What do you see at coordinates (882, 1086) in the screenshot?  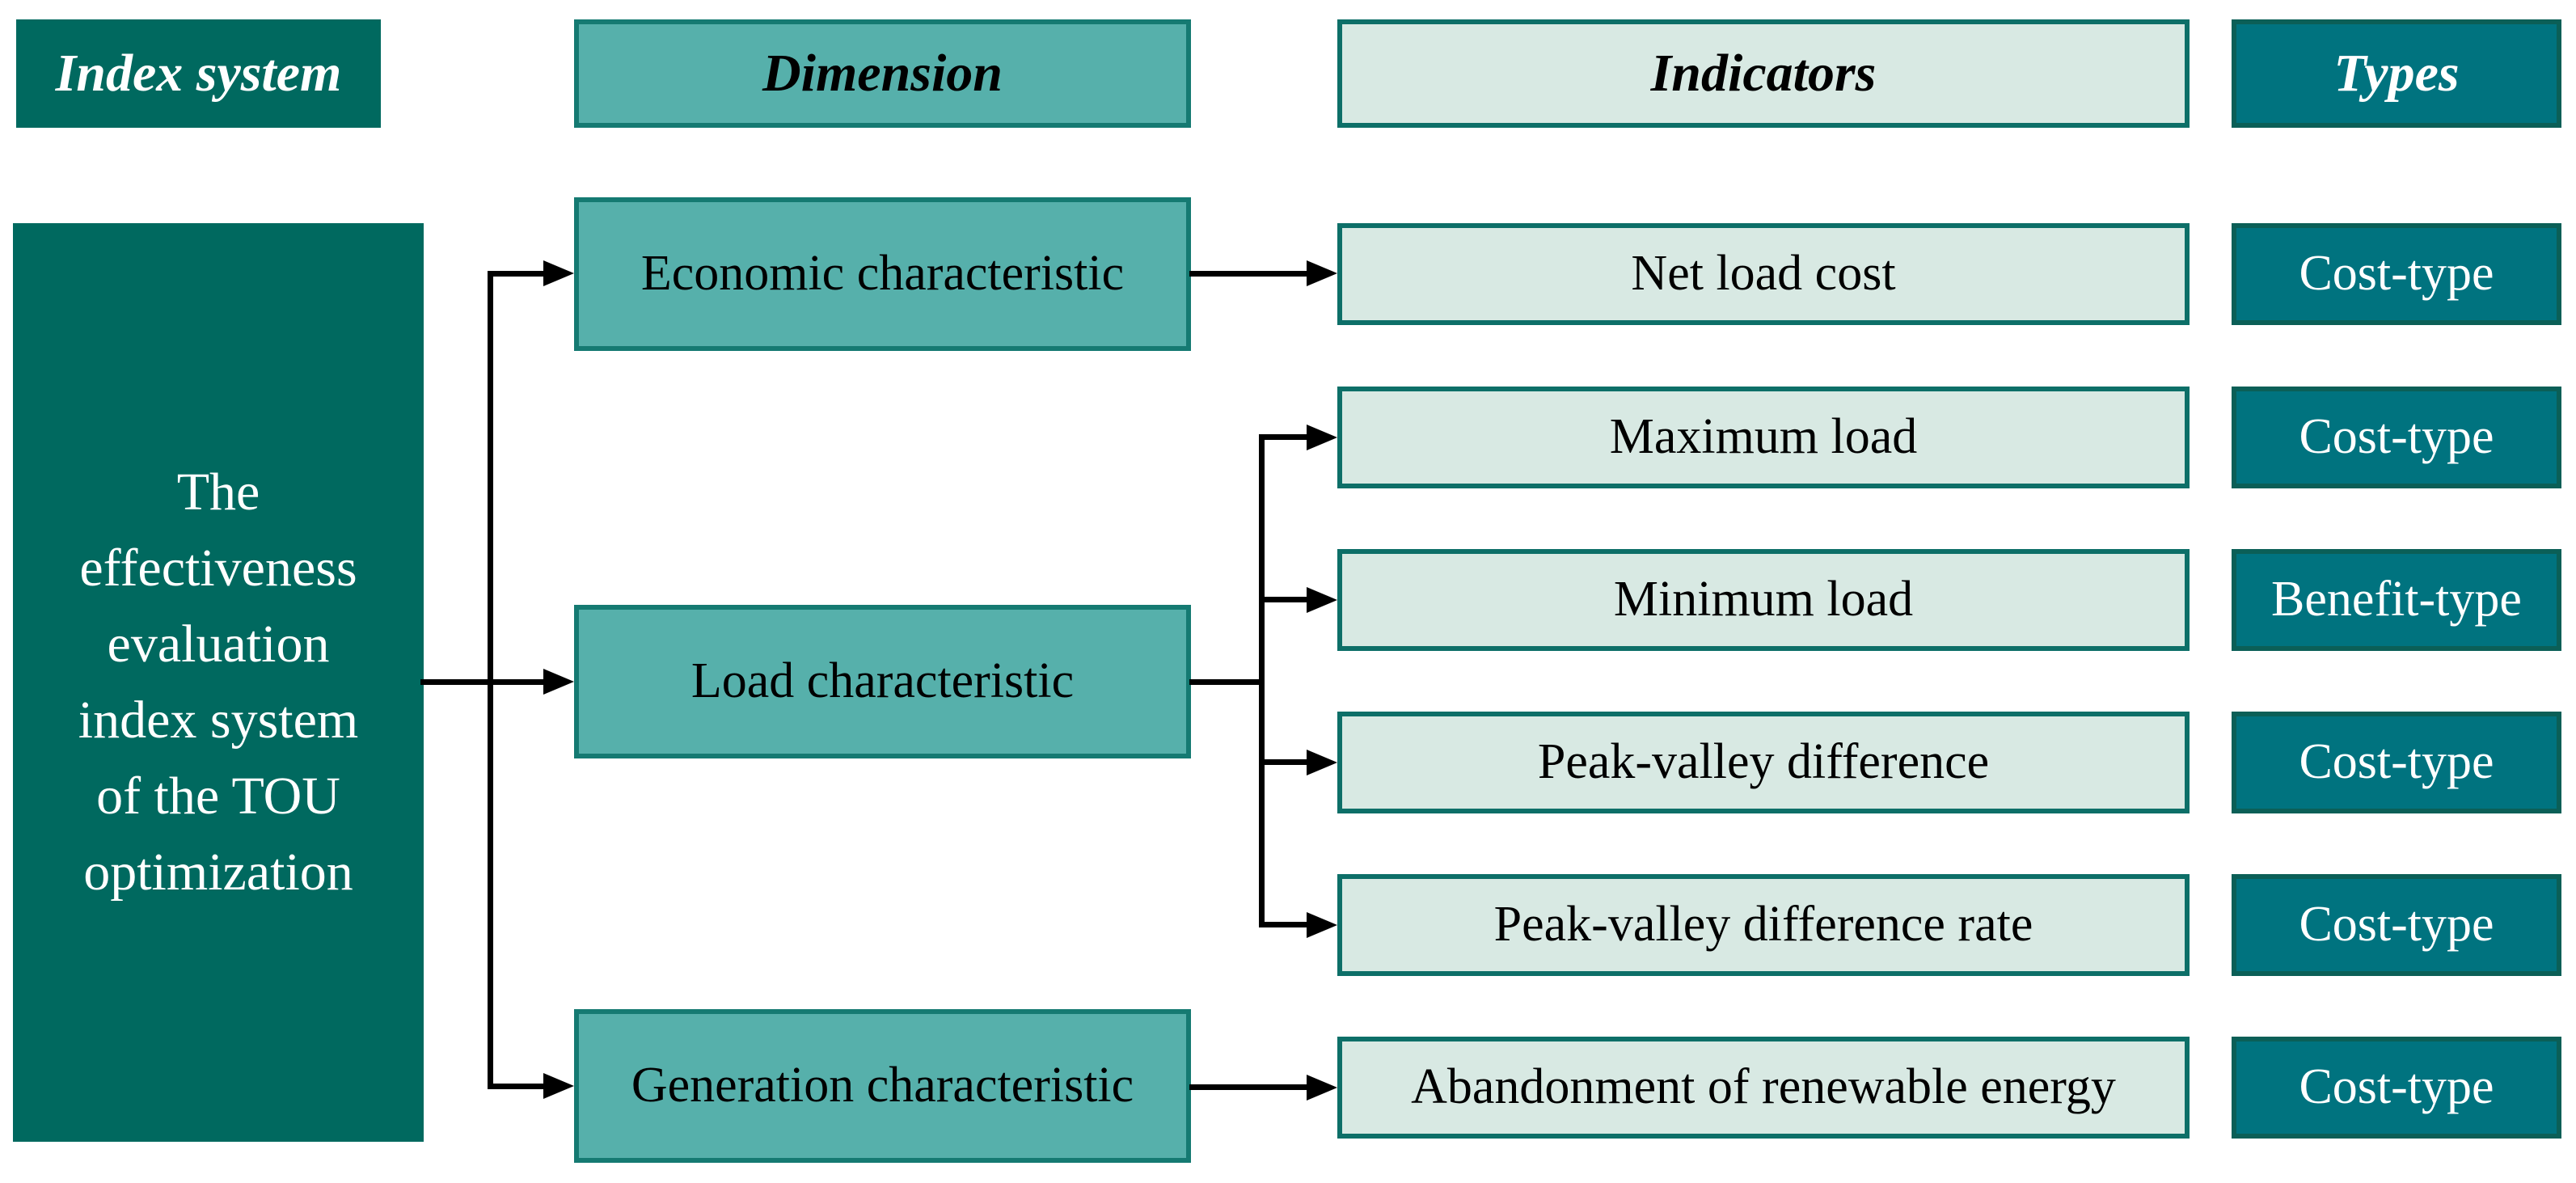 I see `dimension-node-generation: Generation characteristic` at bounding box center [882, 1086].